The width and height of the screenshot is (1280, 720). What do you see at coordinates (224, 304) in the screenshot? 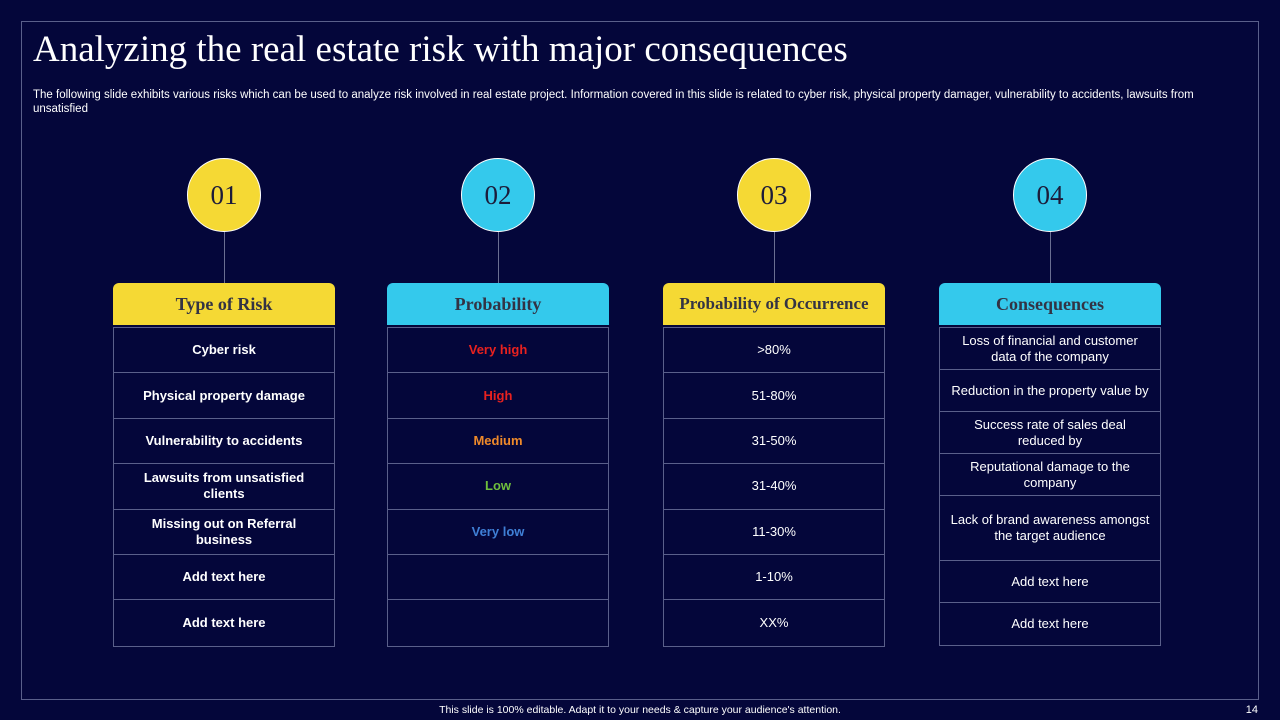
I see `column-header: Type of Risk` at bounding box center [224, 304].